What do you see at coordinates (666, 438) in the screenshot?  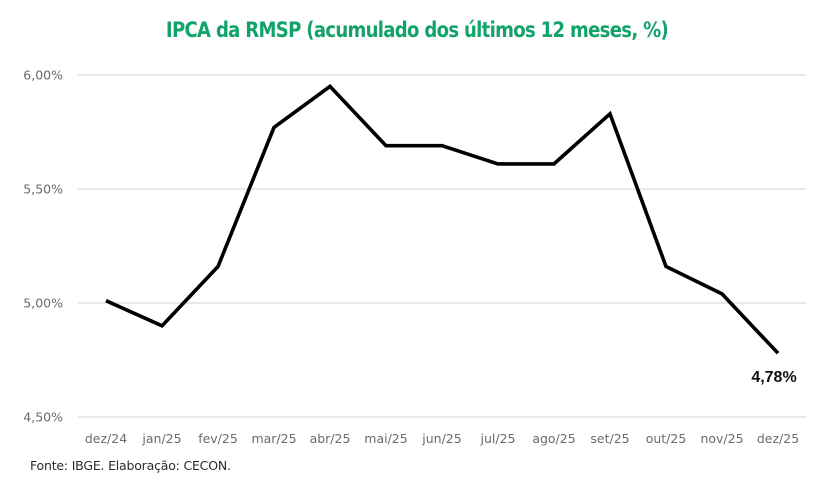 I see `x-tick-label: out/25` at bounding box center [666, 438].